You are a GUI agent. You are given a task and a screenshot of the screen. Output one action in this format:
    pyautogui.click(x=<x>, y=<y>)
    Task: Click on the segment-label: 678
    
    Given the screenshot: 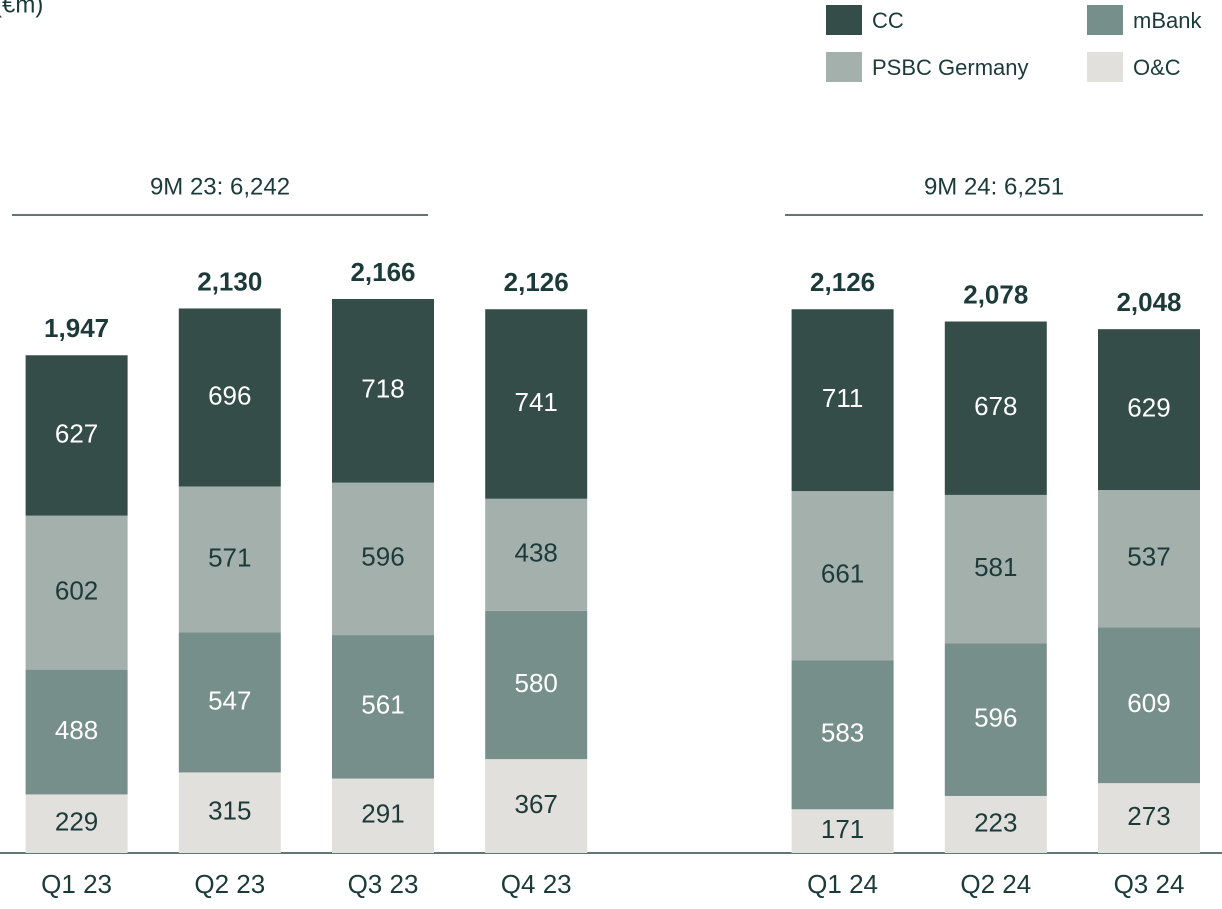 What is the action you would take?
    pyautogui.click(x=995, y=406)
    